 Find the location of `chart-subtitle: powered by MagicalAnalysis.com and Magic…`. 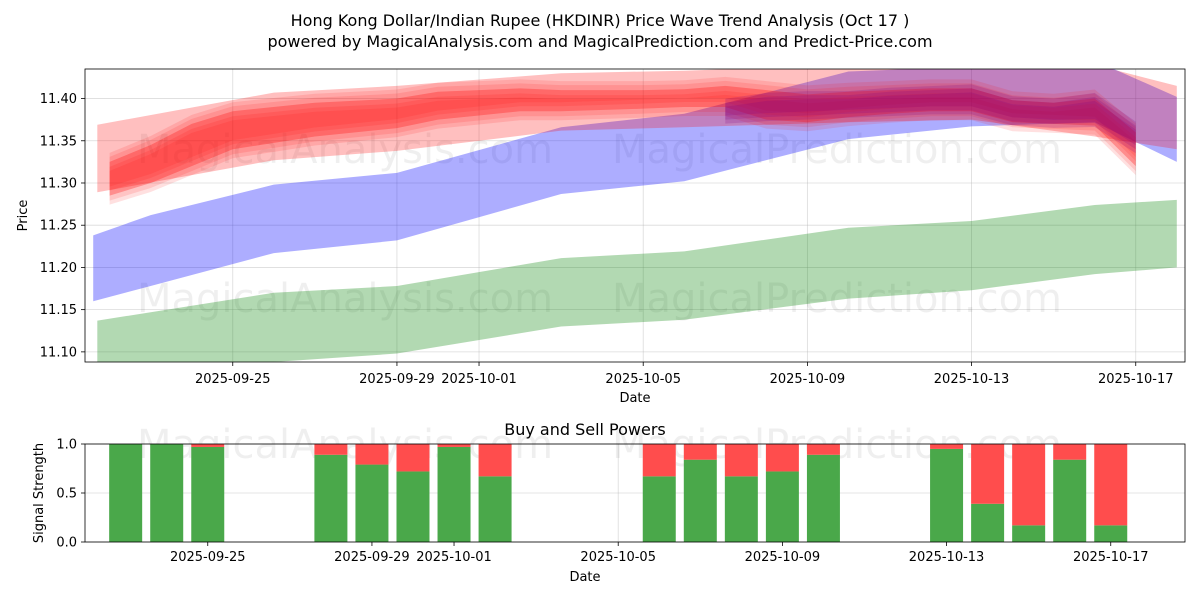

chart-subtitle: powered by MagicalAnalysis.com and Magic… is located at coordinates (599, 41).